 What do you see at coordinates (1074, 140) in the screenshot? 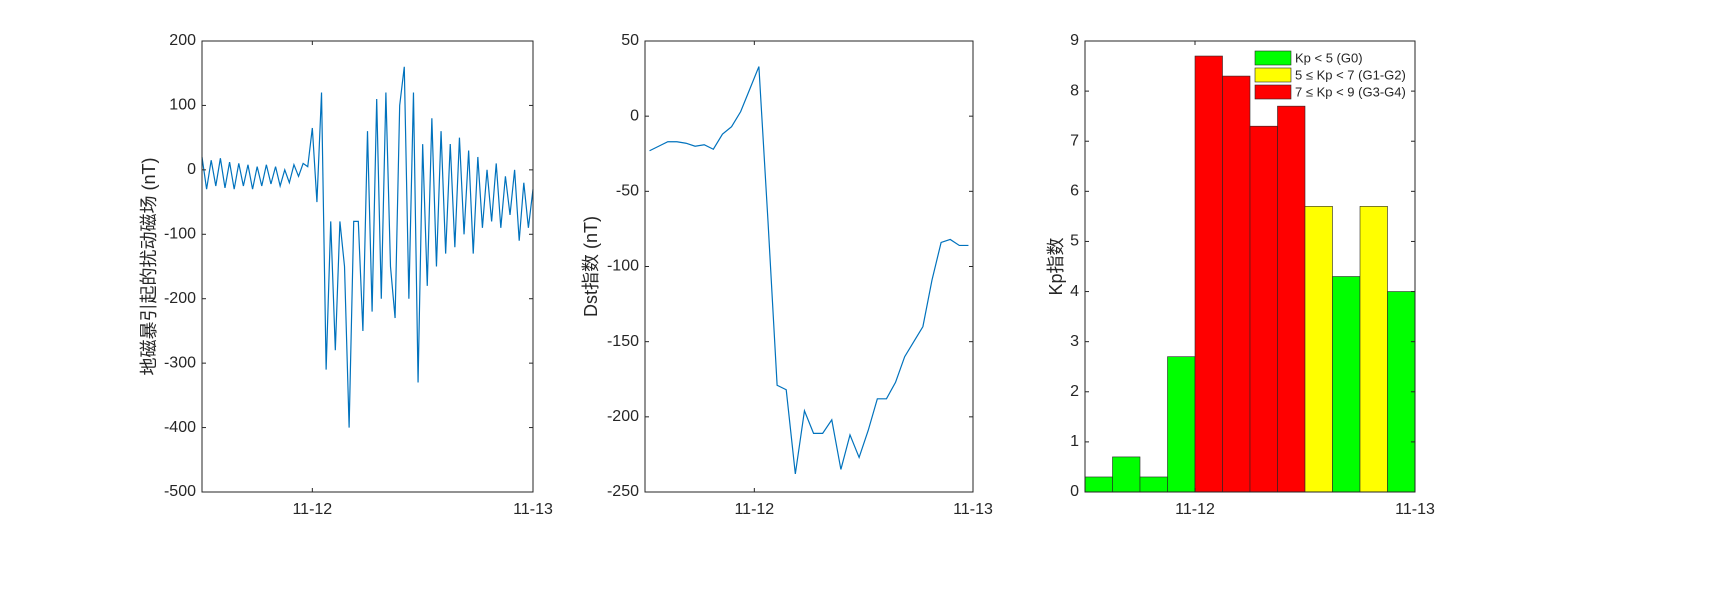
I see `y-tick-label: 7` at bounding box center [1074, 140].